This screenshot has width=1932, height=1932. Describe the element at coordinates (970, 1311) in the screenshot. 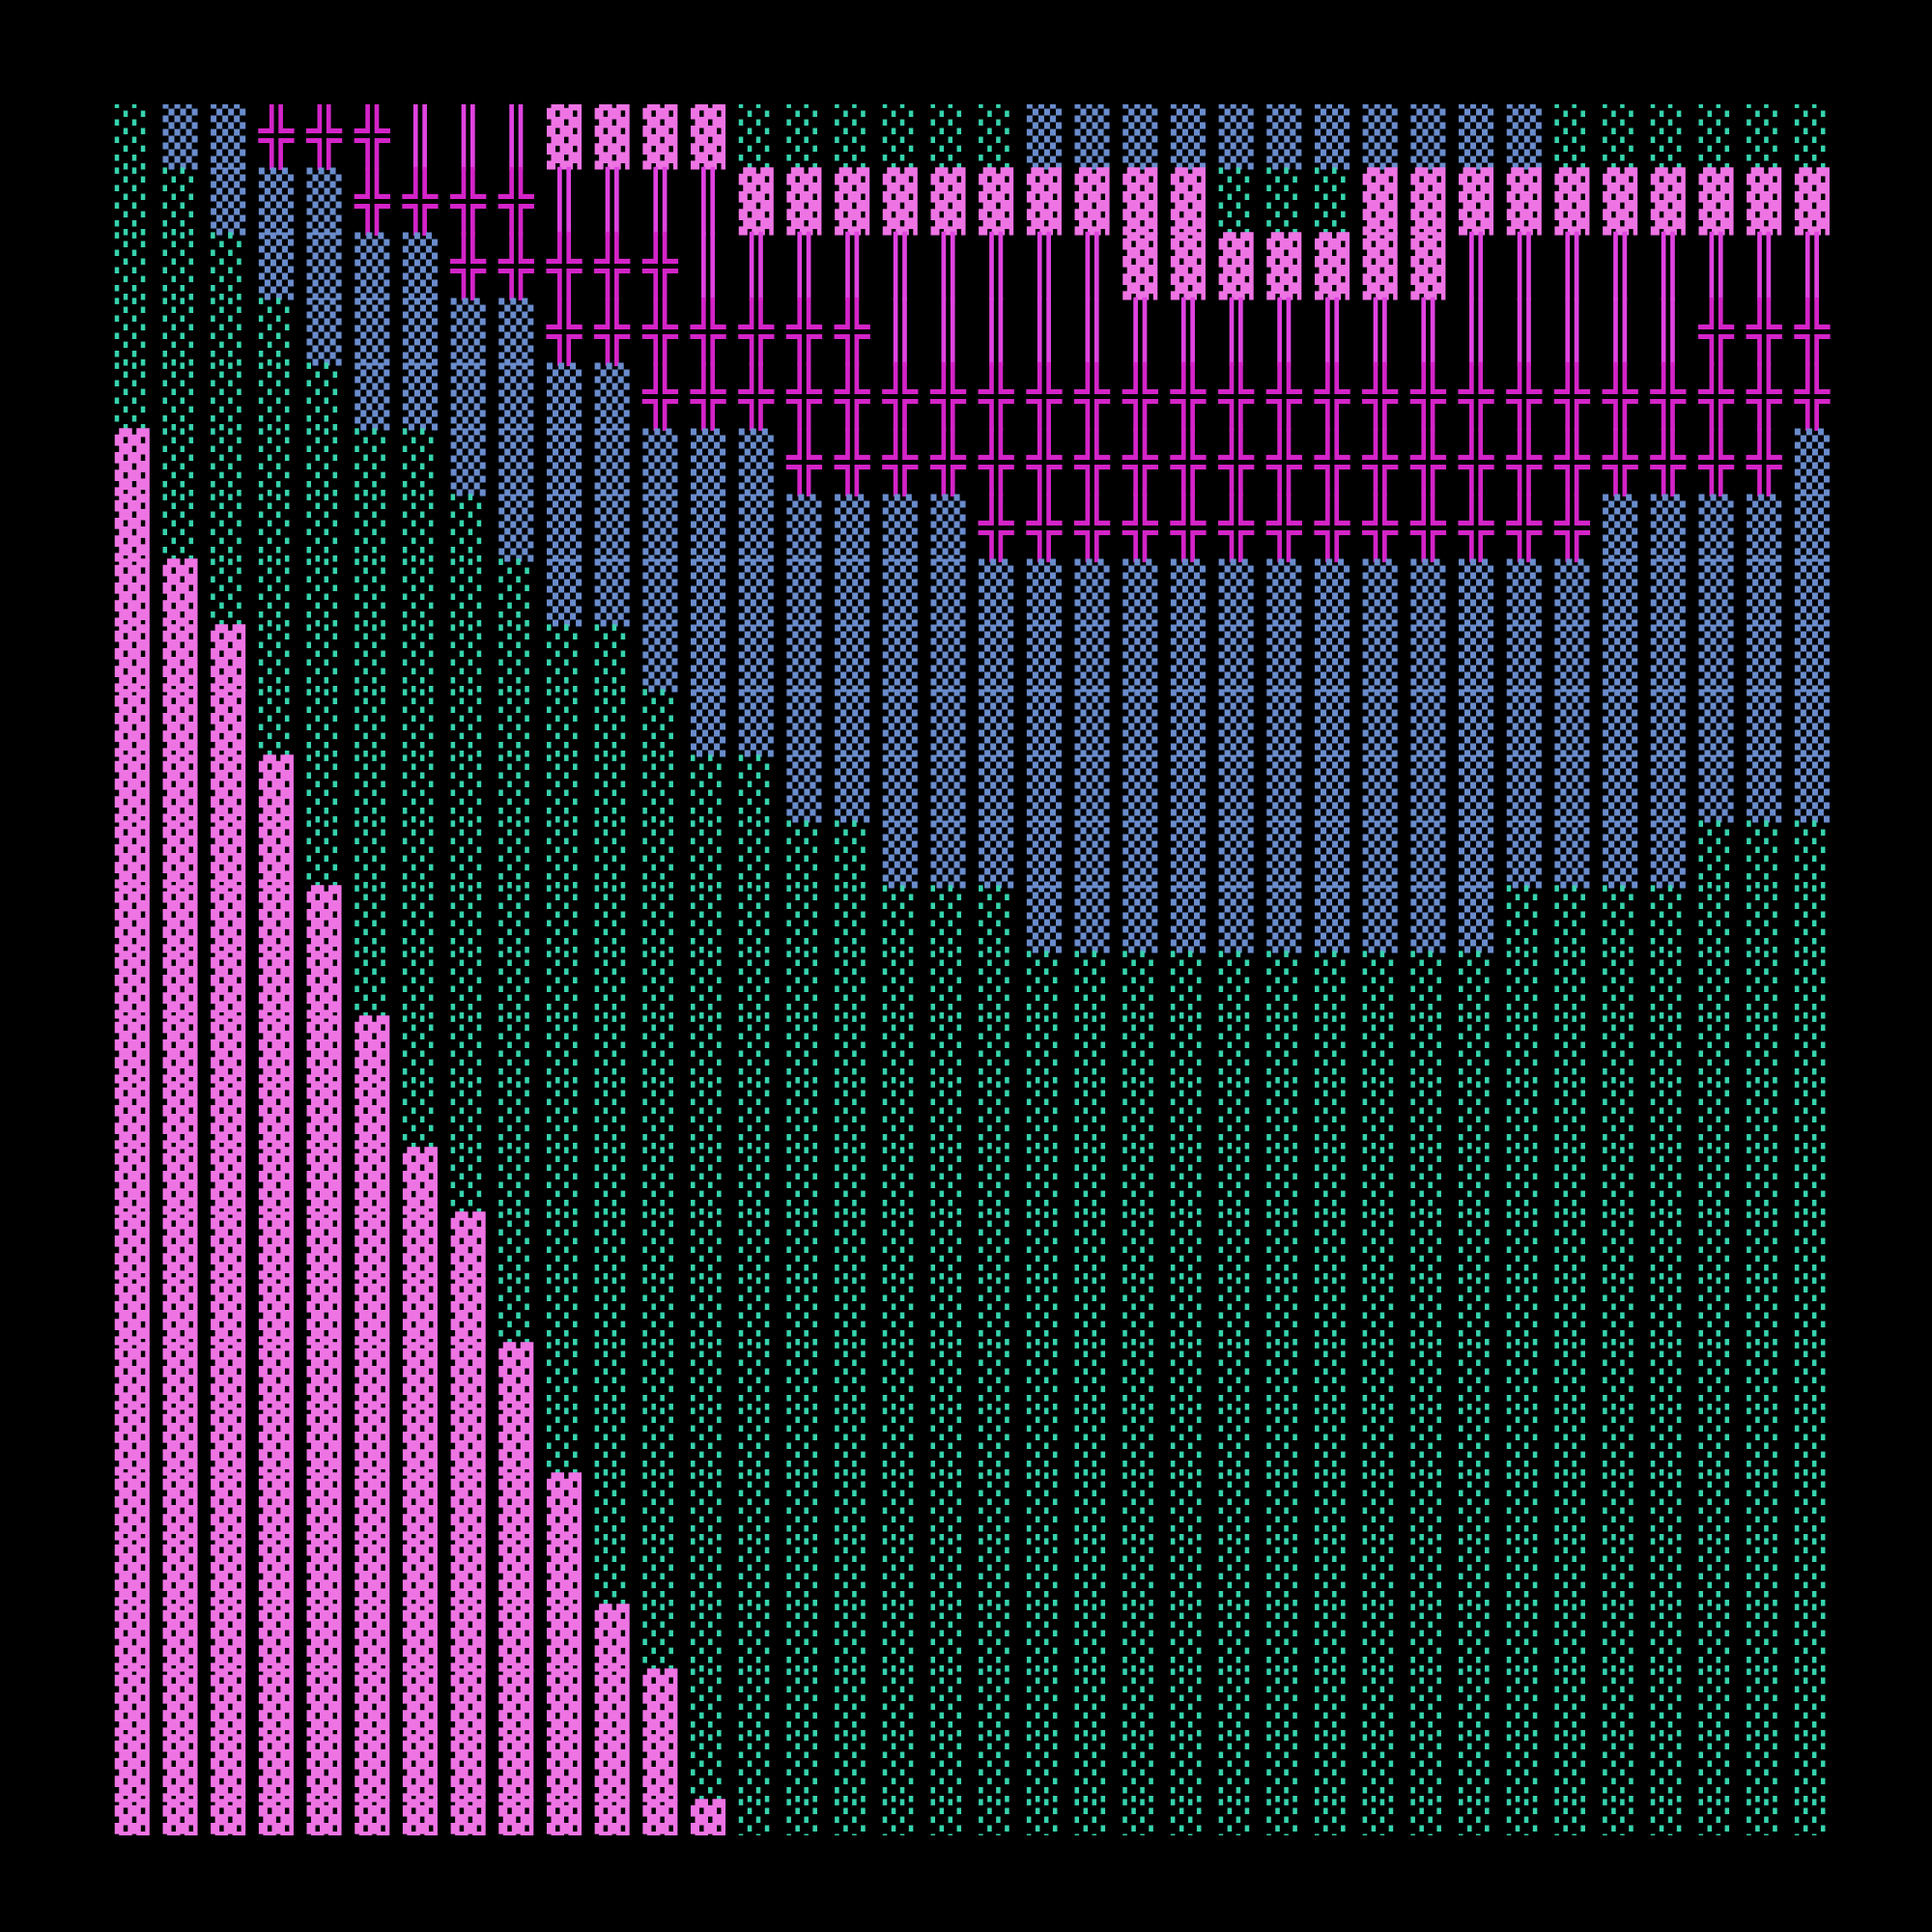

I see `glyph-row: ▓▓▓▓▓▓▓▓░░░░░░░░░░░░░░░░░░░░░░░░░░░░░` at that location.